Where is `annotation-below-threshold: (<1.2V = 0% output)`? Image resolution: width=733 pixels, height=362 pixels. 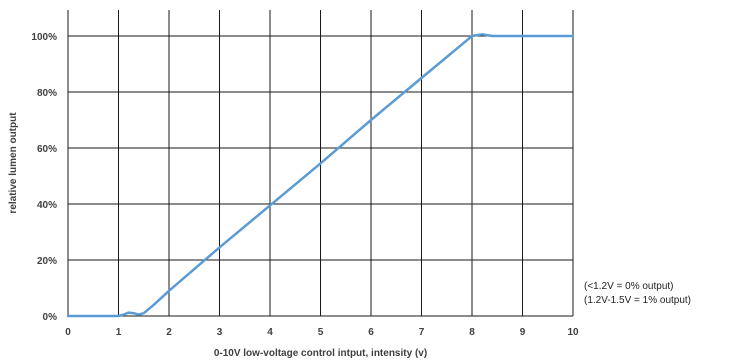
annotation-below-threshold: (<1.2V = 0% output) is located at coordinates (629, 286).